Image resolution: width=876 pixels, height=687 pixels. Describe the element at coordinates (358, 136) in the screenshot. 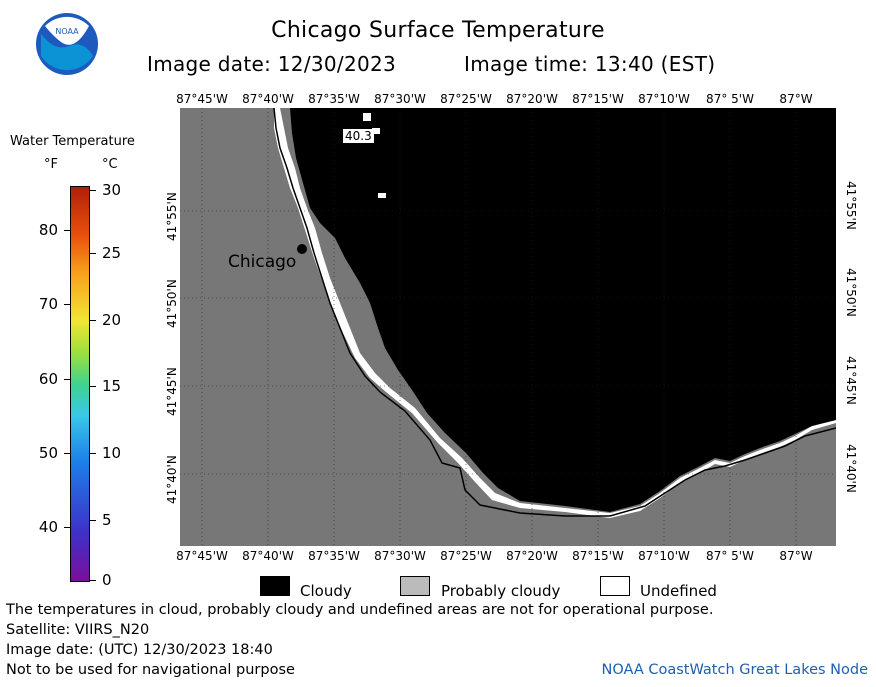

I see `temp-annotation: 40.3` at that location.